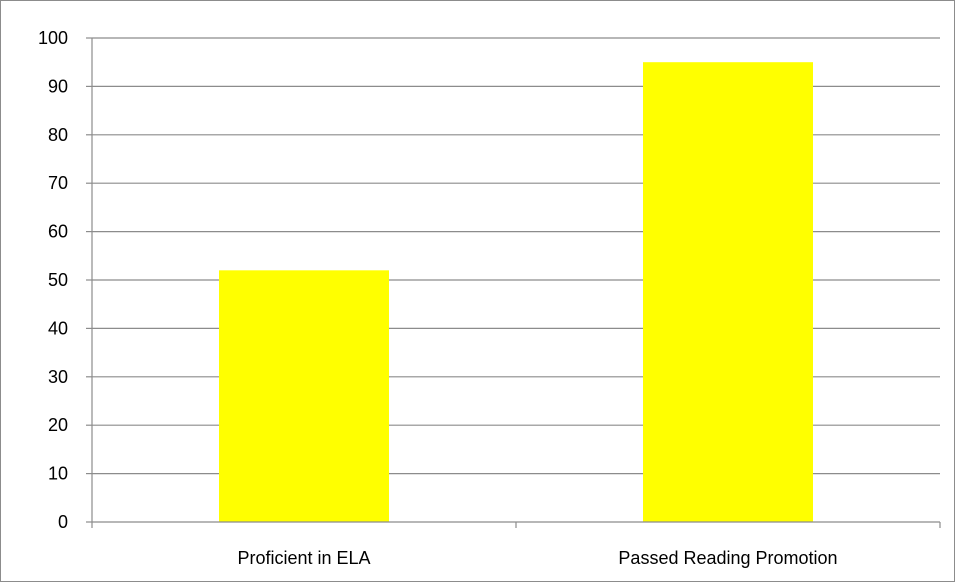 The height and width of the screenshot is (585, 958). What do you see at coordinates (53, 38) in the screenshot?
I see `y-tick-label: 100` at bounding box center [53, 38].